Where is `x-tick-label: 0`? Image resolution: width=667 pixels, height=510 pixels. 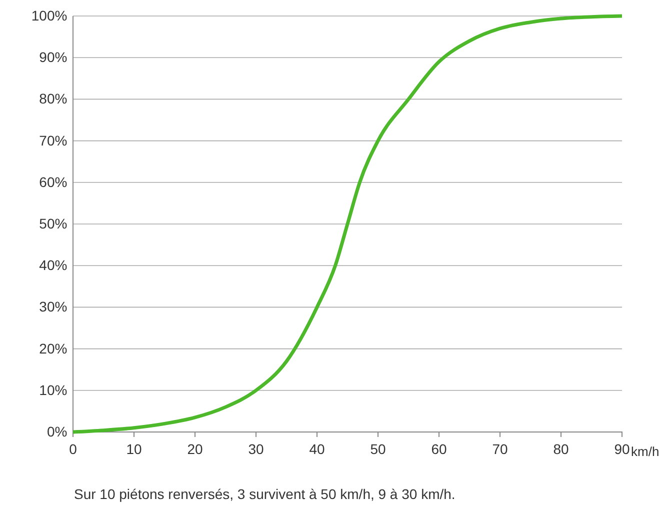 x-tick-label: 0 is located at coordinates (73, 449).